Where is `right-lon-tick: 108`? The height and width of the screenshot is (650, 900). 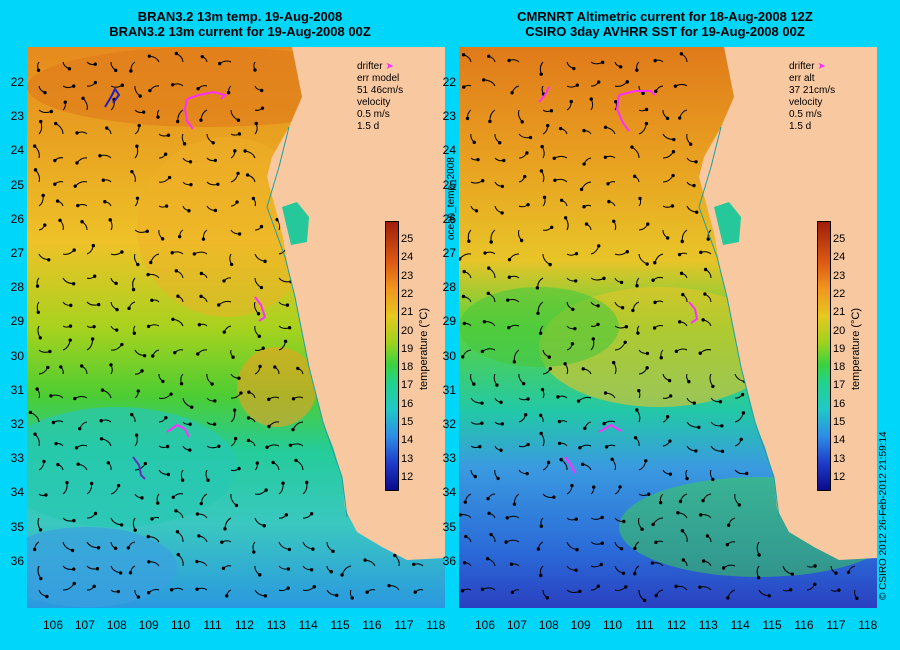
right-lon-tick: 108 is located at coordinates (548, 625).